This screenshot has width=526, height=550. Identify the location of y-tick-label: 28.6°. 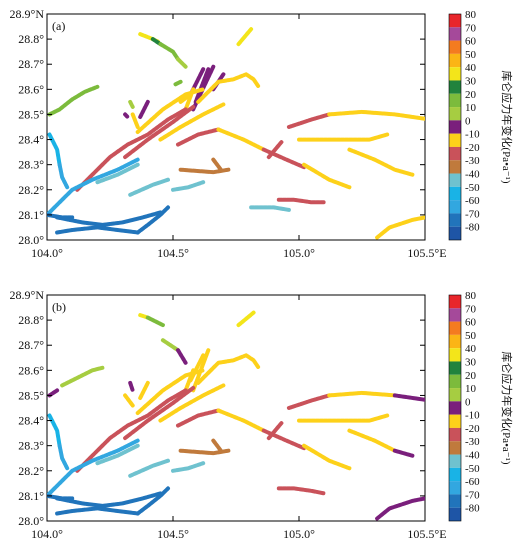
(31, 370).